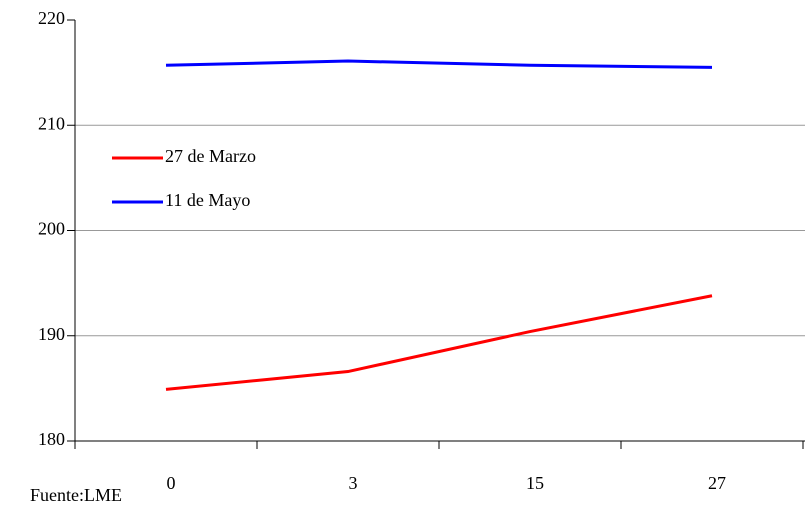 This screenshot has height=513, width=805. Describe the element at coordinates (171, 483) in the screenshot. I see `x-tick-label: 0` at that location.